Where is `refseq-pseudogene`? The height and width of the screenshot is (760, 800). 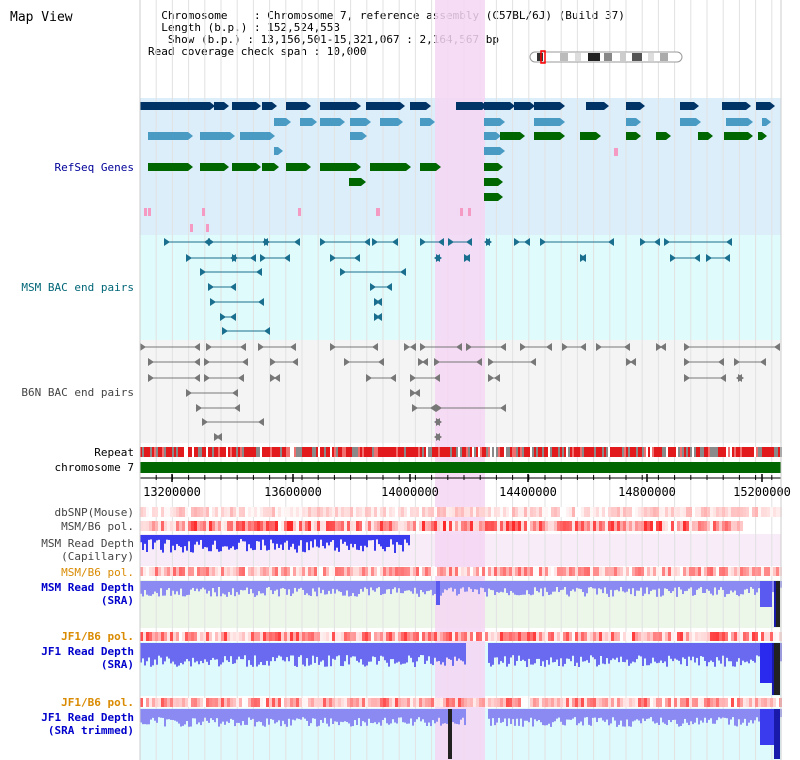
refseq-pseudogene is located at coordinates (207, 228).